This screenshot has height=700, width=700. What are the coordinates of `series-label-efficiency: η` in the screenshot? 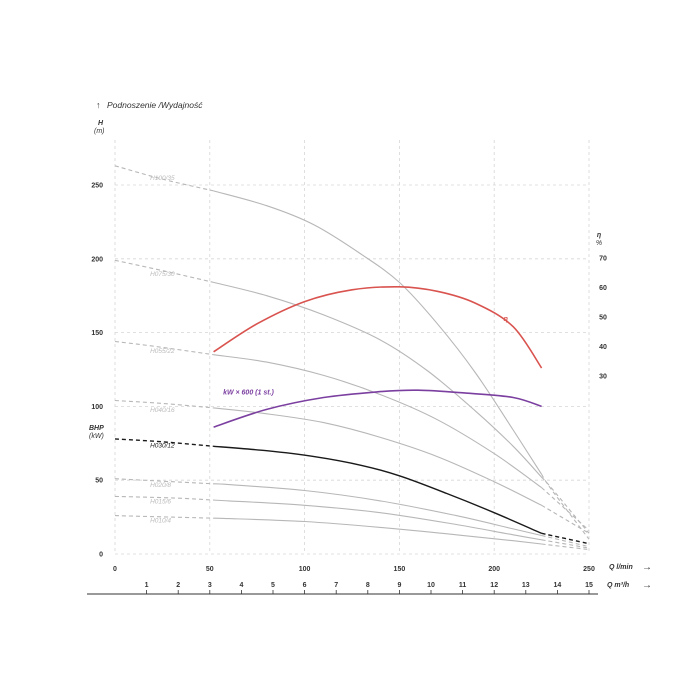 It's located at (506, 319).